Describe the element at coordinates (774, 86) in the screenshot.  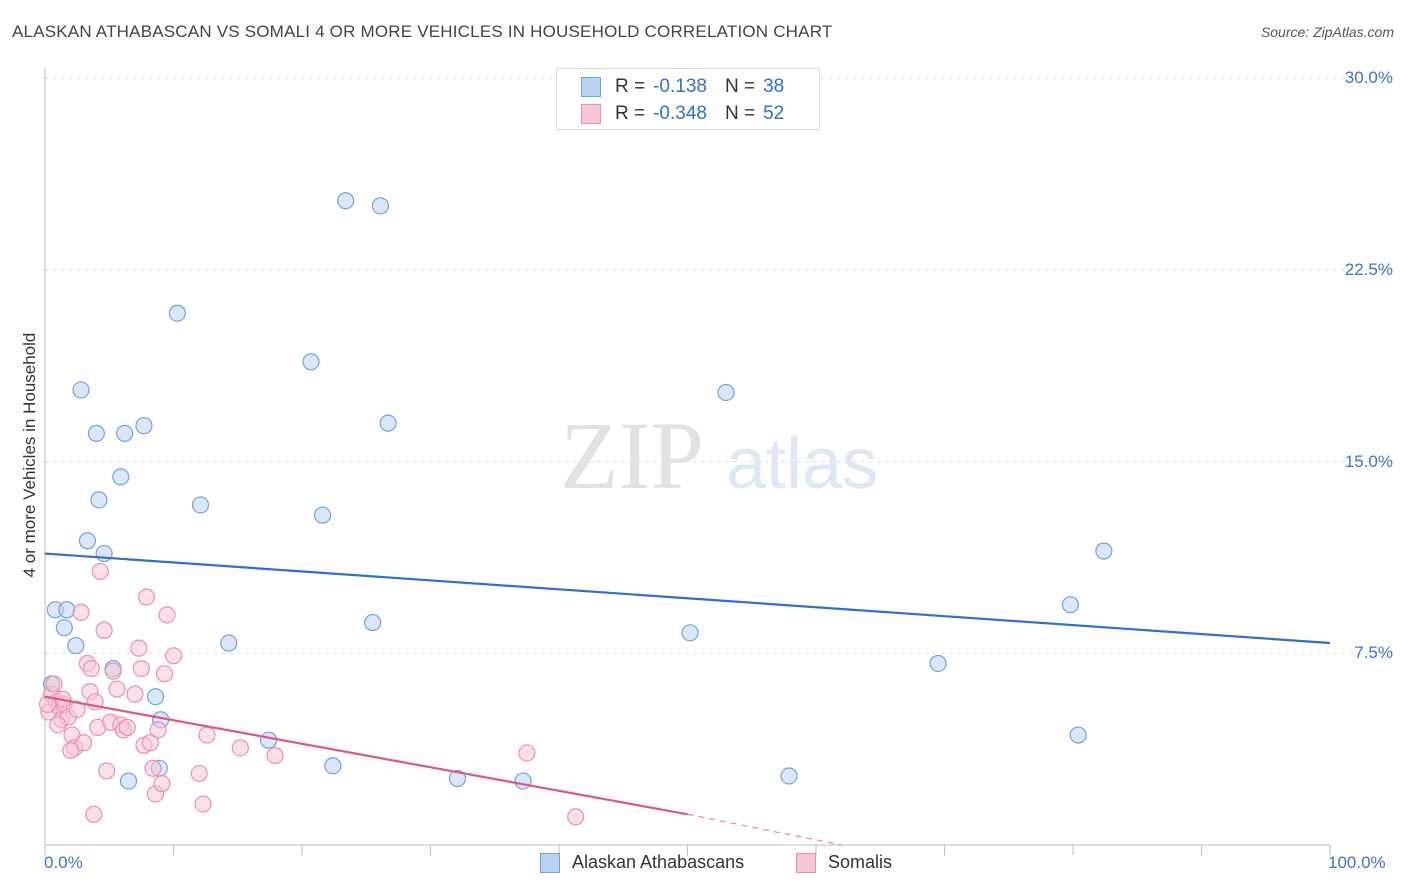
I see `legend-n-value: 38` at that location.